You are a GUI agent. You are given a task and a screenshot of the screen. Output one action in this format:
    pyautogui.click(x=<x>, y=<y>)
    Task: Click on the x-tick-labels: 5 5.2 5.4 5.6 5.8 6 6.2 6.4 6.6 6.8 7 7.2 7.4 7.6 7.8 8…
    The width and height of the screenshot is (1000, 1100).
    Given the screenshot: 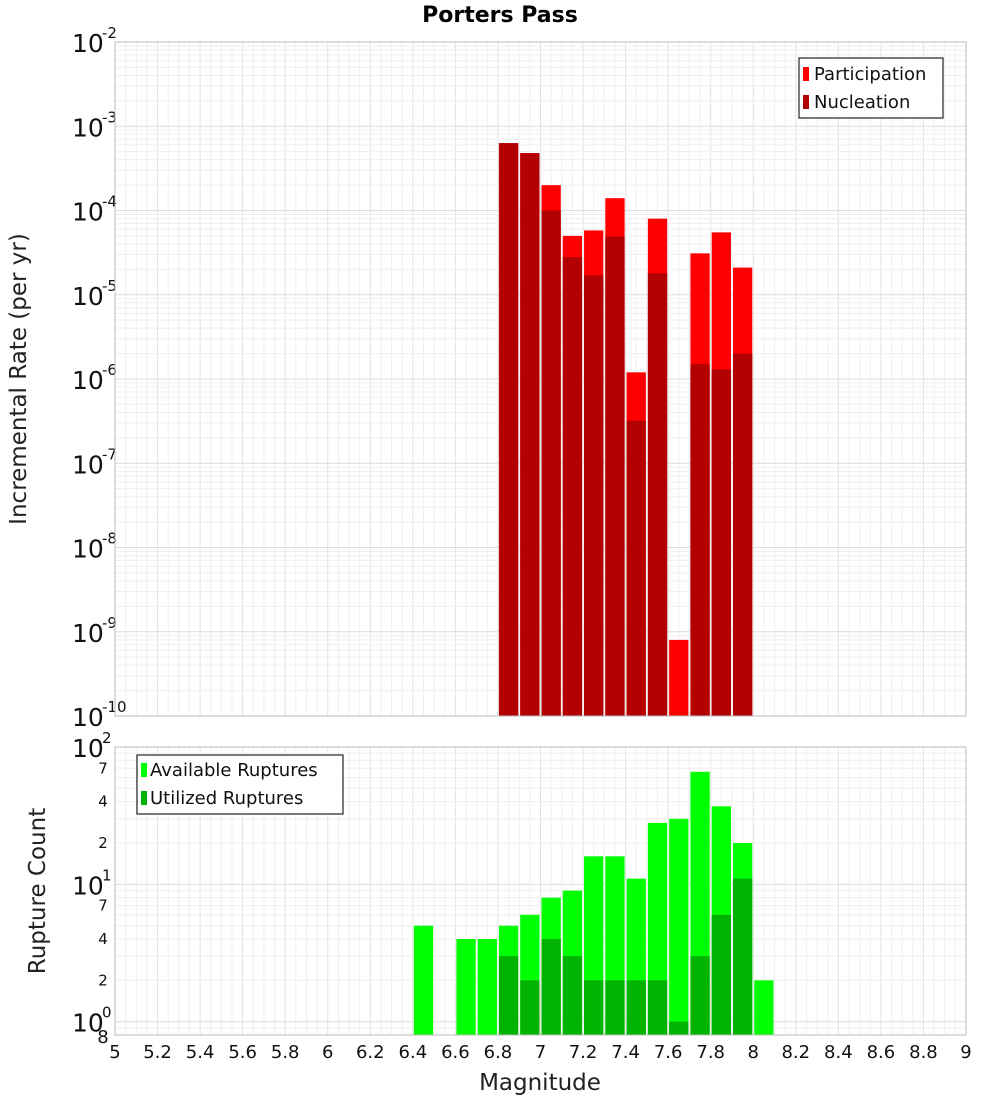 What is the action you would take?
    pyautogui.click(x=540, y=1052)
    